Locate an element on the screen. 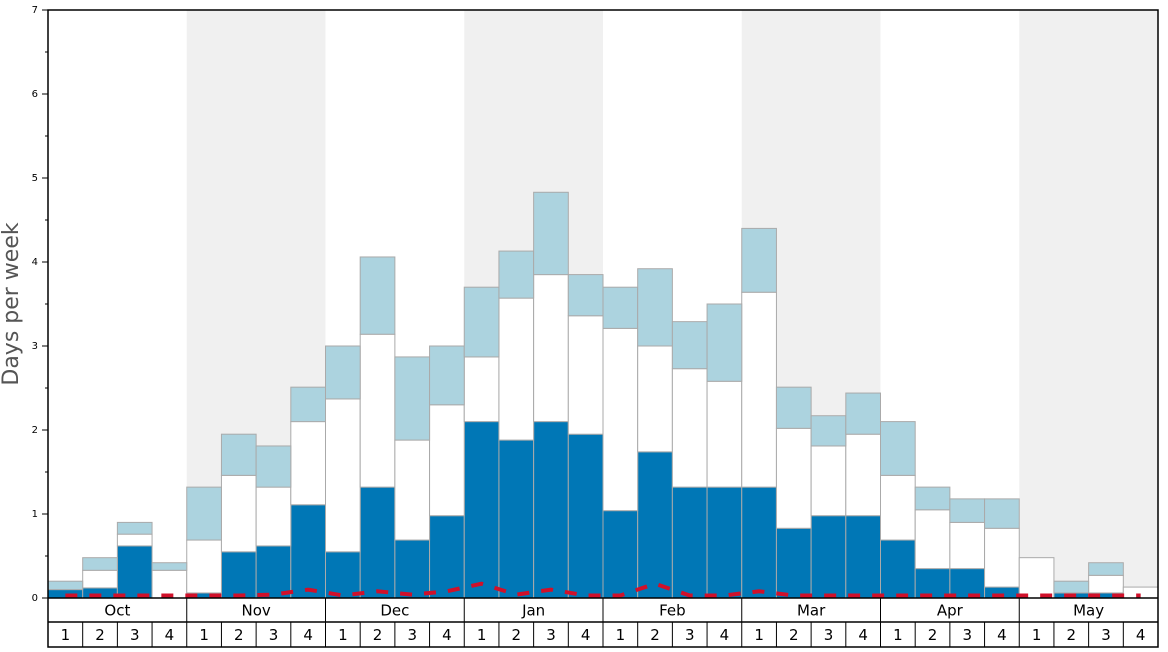 The width and height of the screenshot is (1168, 652). y-tick-label: 2 is located at coordinates (35, 430).